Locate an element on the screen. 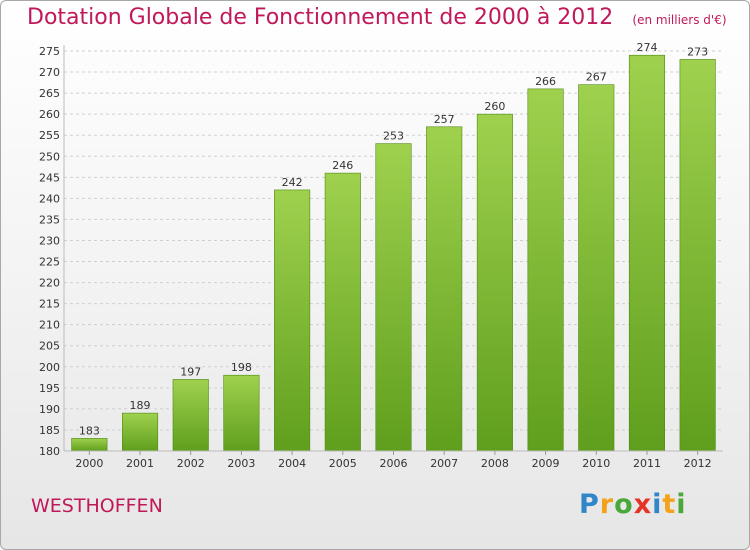 The width and height of the screenshot is (750, 550). x-tick-label: 2001 is located at coordinates (140, 463).